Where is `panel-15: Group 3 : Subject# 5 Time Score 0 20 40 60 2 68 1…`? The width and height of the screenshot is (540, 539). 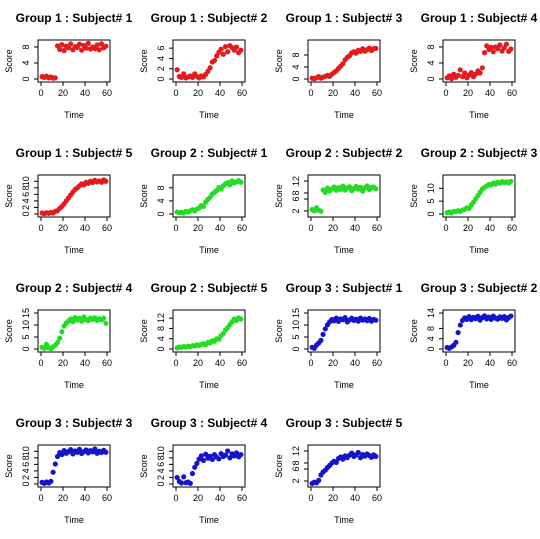
panel-15: Group 3 : Subject# 5 Time Score 0 20 40 60 2 68 1… is located at coordinates (338, 470).